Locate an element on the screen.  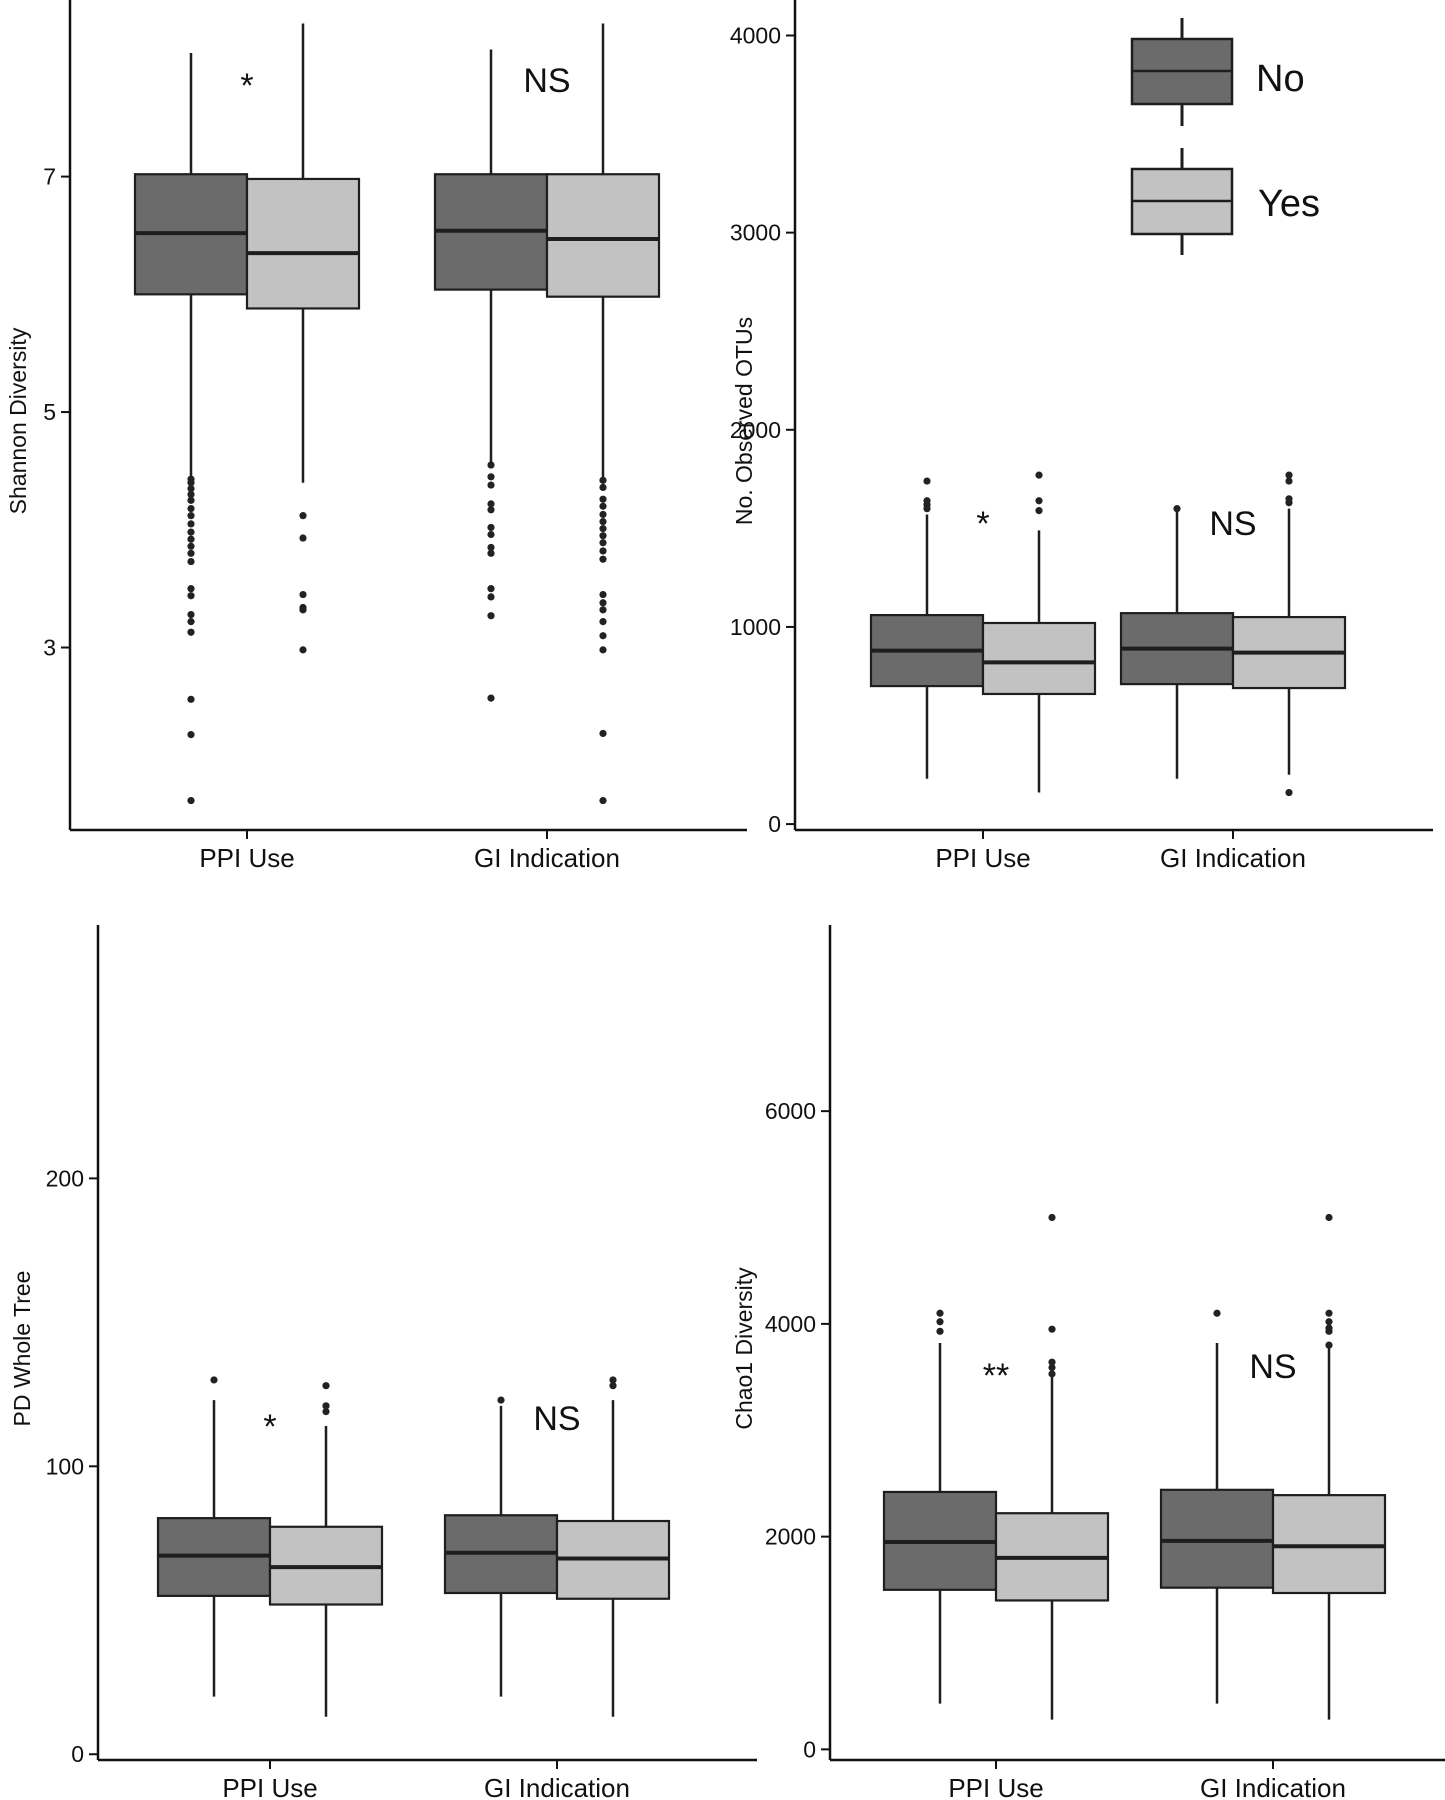
legend-entry-no: No is located at coordinates (1217, 72).